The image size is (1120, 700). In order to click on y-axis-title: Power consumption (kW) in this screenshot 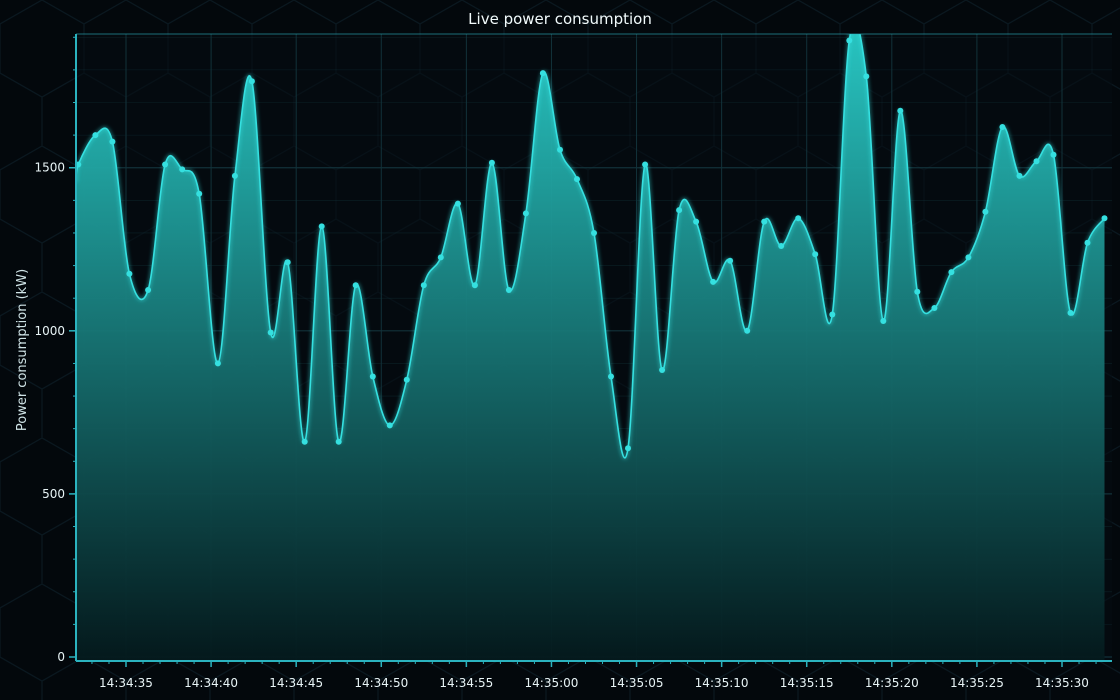, I will do `click(22, 350)`.